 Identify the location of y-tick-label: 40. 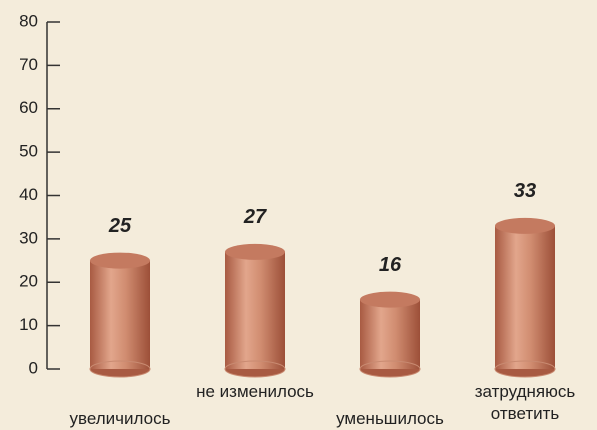
(28, 194).